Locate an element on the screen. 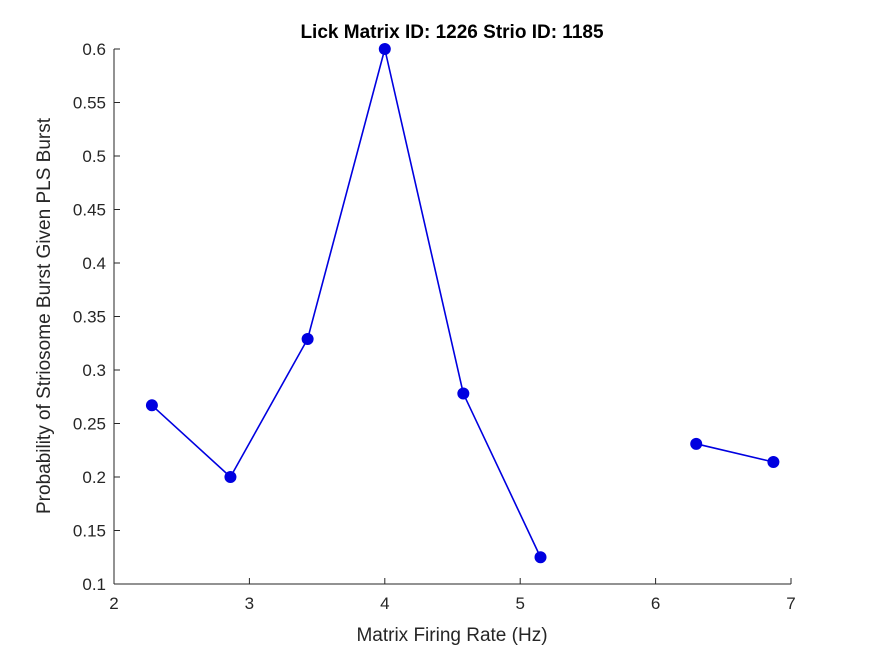 The image size is (875, 656). y-ticks: 0.1 0.15 0.2 0.25 0.3 0.35 0.4 0.45 0.5 0.55 0.6 is located at coordinates (96, 317).